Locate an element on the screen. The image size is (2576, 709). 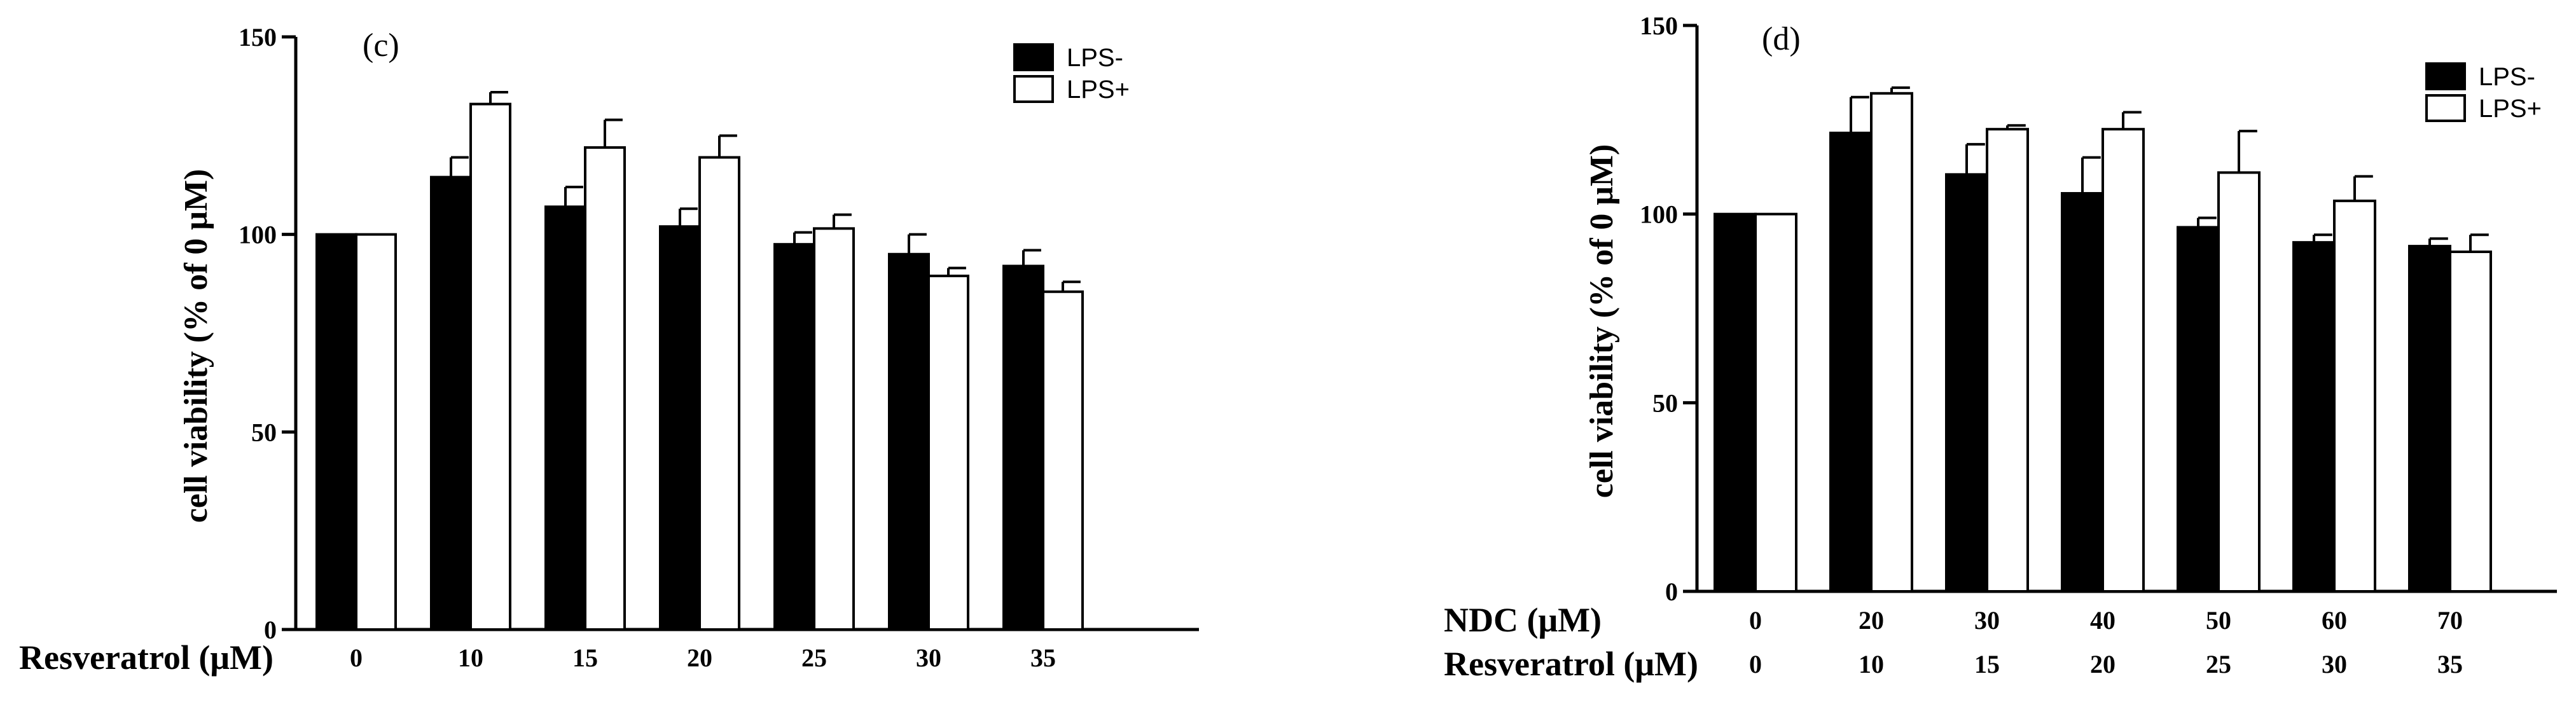
x-tick-label: 70 is located at coordinates (2450, 620).